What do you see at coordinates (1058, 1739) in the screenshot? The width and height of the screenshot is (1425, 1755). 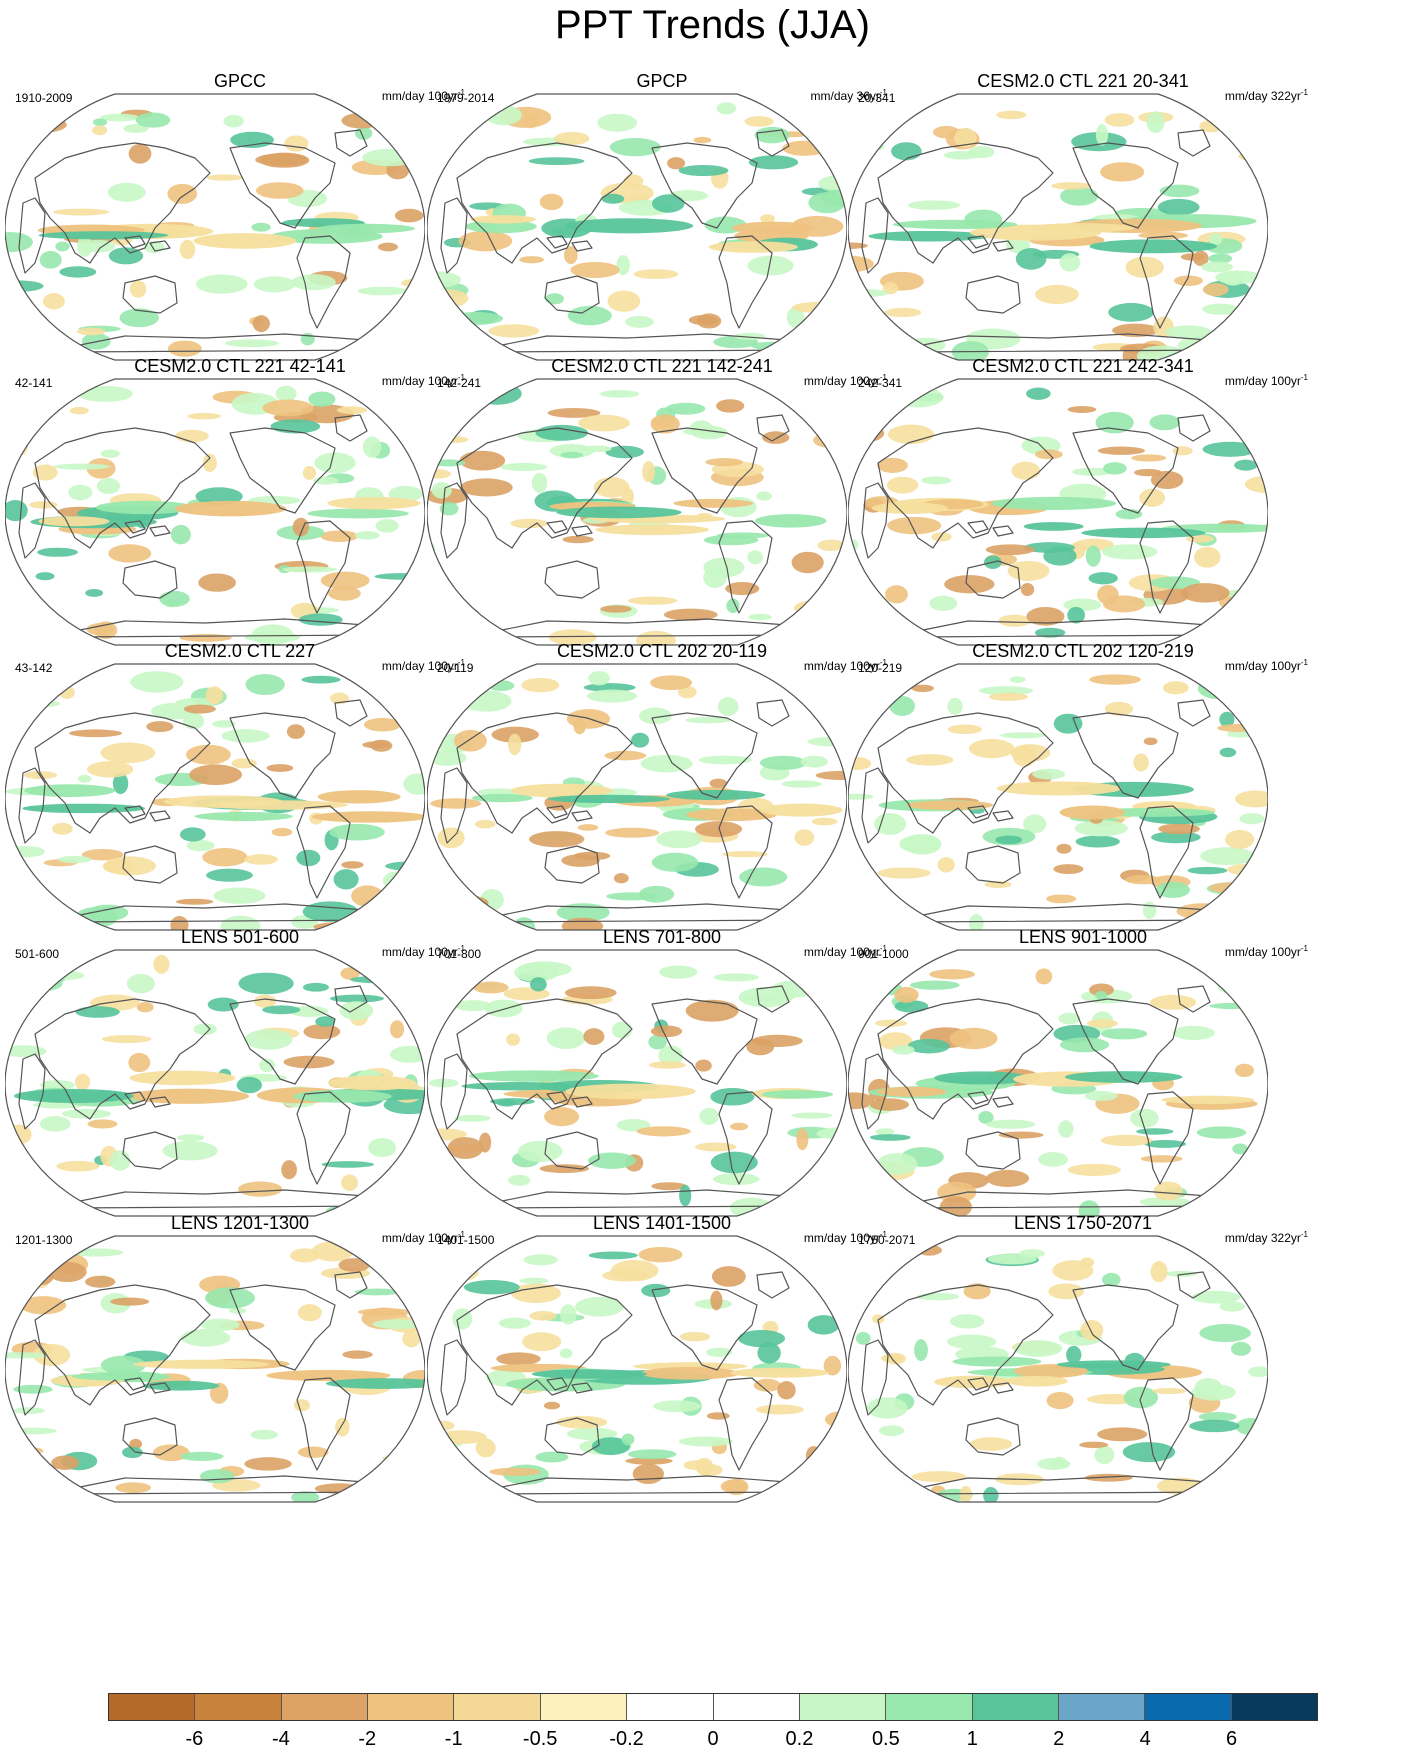 I see `colorbar-tick-label: 2` at bounding box center [1058, 1739].